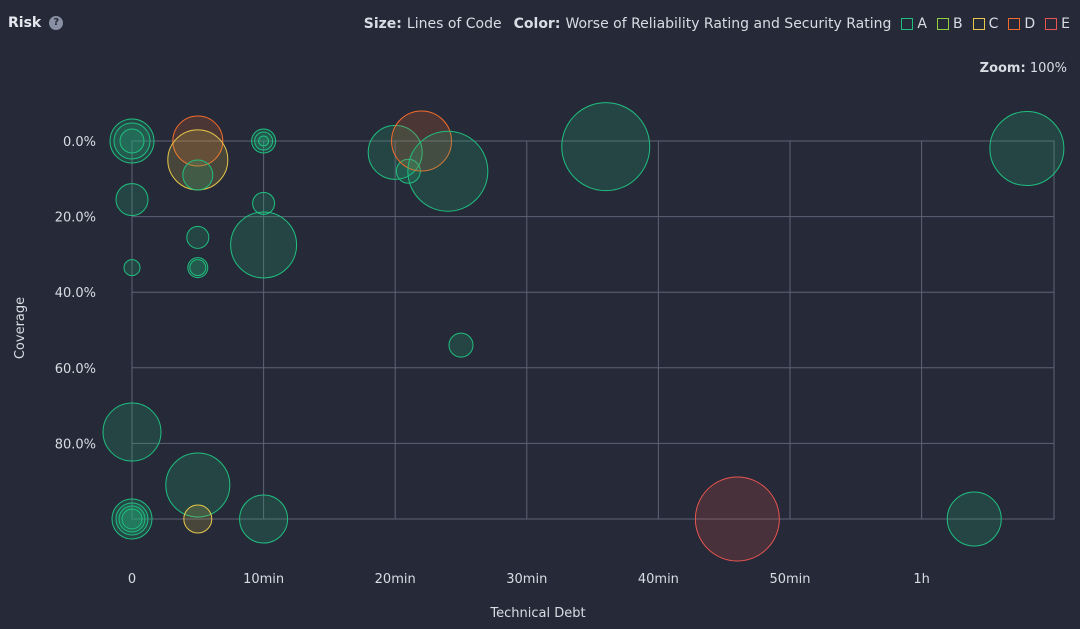 This screenshot has height=629, width=1080. Describe the element at coordinates (1030, 24) in the screenshot. I see `legend-label: D` at that location.